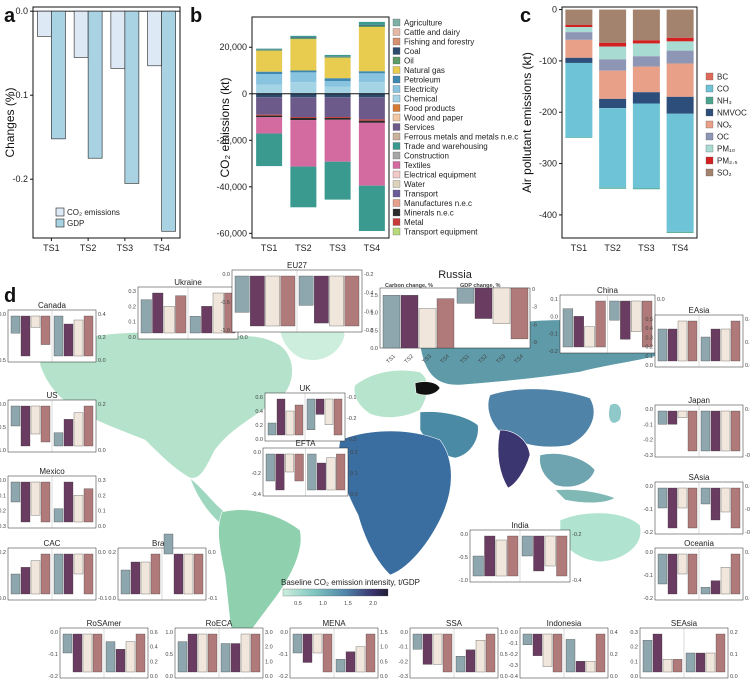 This screenshot has height=683, width=750. I want to click on inset-tick-left: -0.4, so click(513, 677).